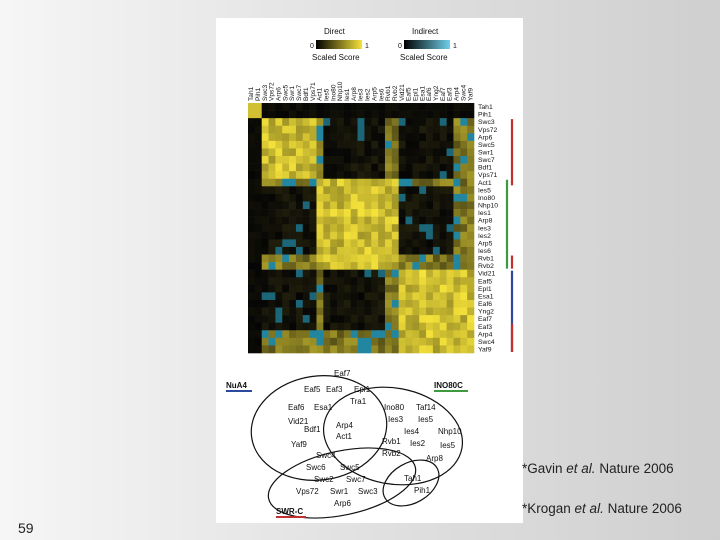 Image resolution: width=720 pixels, height=540 pixels. I want to click on complex-bars, so click(509, 235).